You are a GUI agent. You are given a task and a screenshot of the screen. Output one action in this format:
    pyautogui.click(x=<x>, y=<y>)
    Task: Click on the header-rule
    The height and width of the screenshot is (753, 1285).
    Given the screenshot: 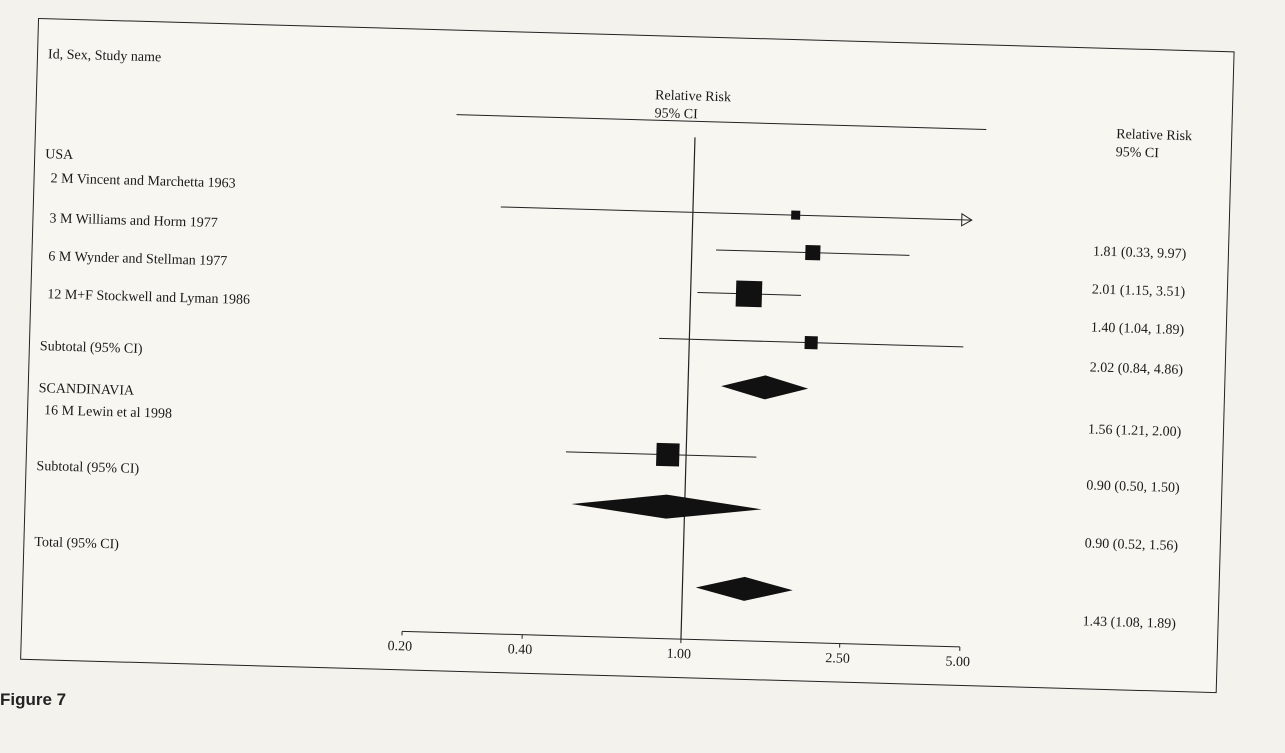 What is the action you would take?
    pyautogui.click(x=722, y=122)
    